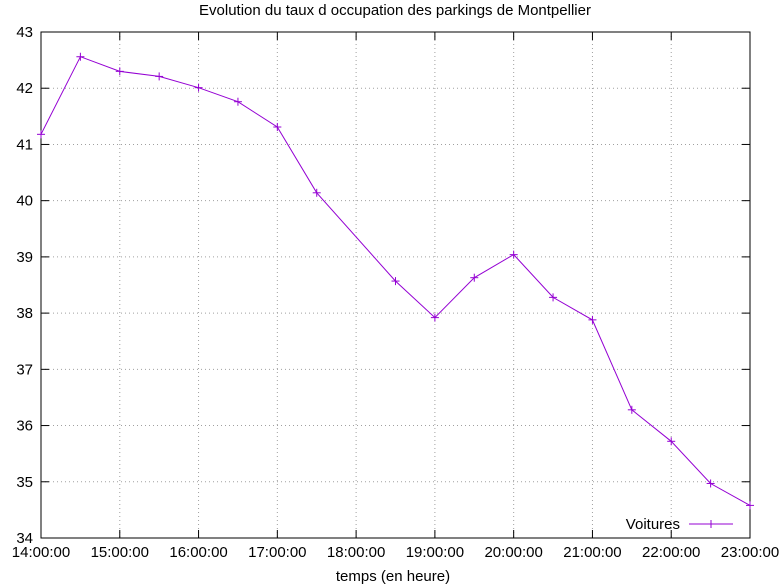 The height and width of the screenshot is (588, 779). Describe the element at coordinates (653, 524) in the screenshot. I see `legend-label: Voitures` at that location.